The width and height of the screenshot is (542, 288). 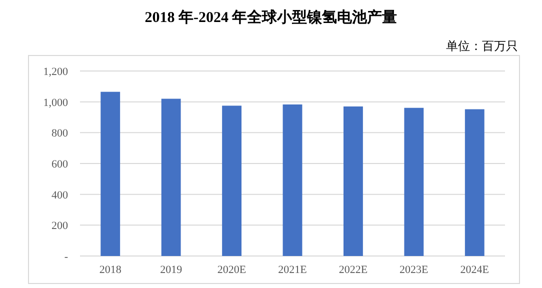 What do you see at coordinates (66, 257) in the screenshot?
I see `y-tick-label: -` at bounding box center [66, 257].